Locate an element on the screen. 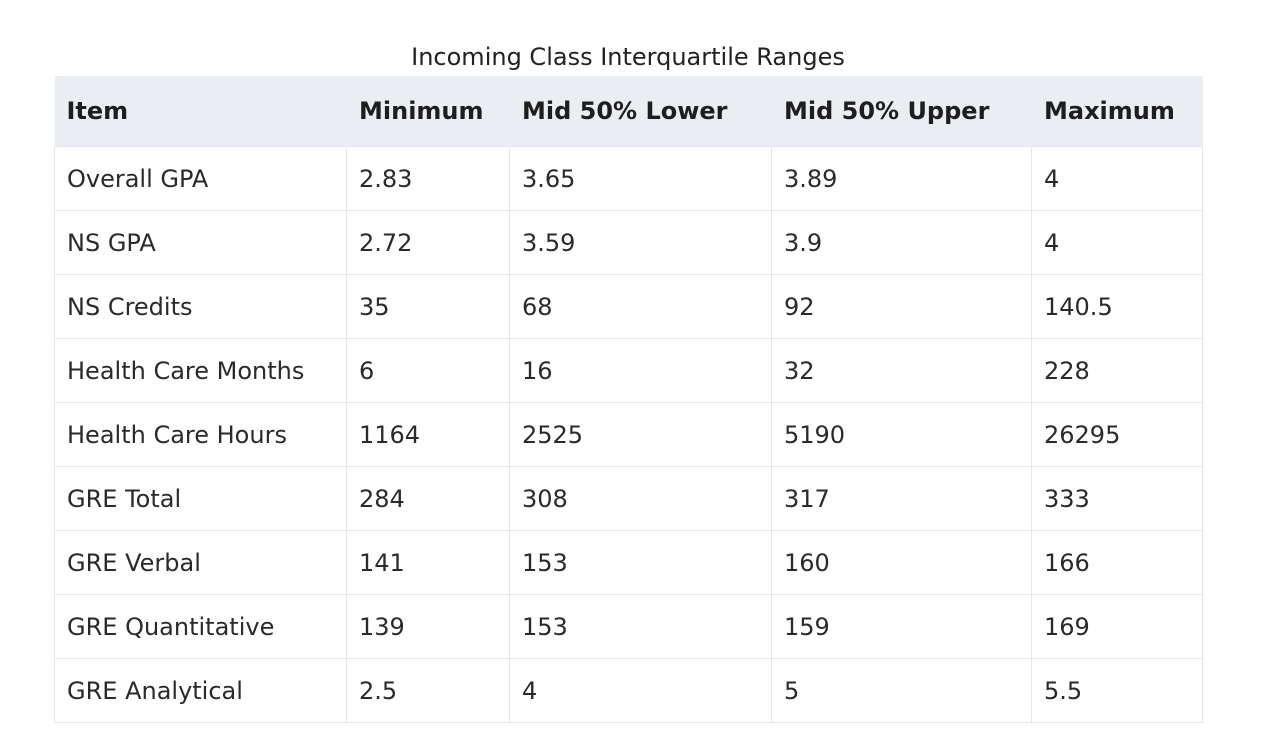  table-row: NS GPA 2.72 3.59 3.9 4 is located at coordinates (628, 242).